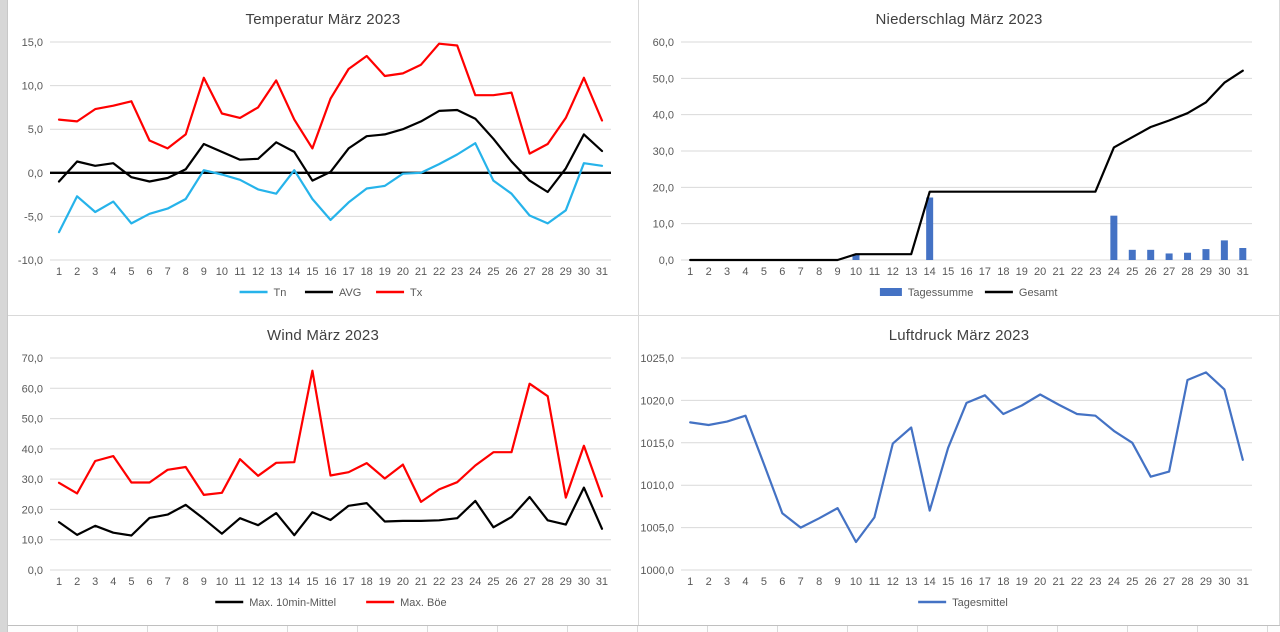  Describe the element at coordinates (35, 174) in the screenshot. I see `svg-text: 0,0` at that location.